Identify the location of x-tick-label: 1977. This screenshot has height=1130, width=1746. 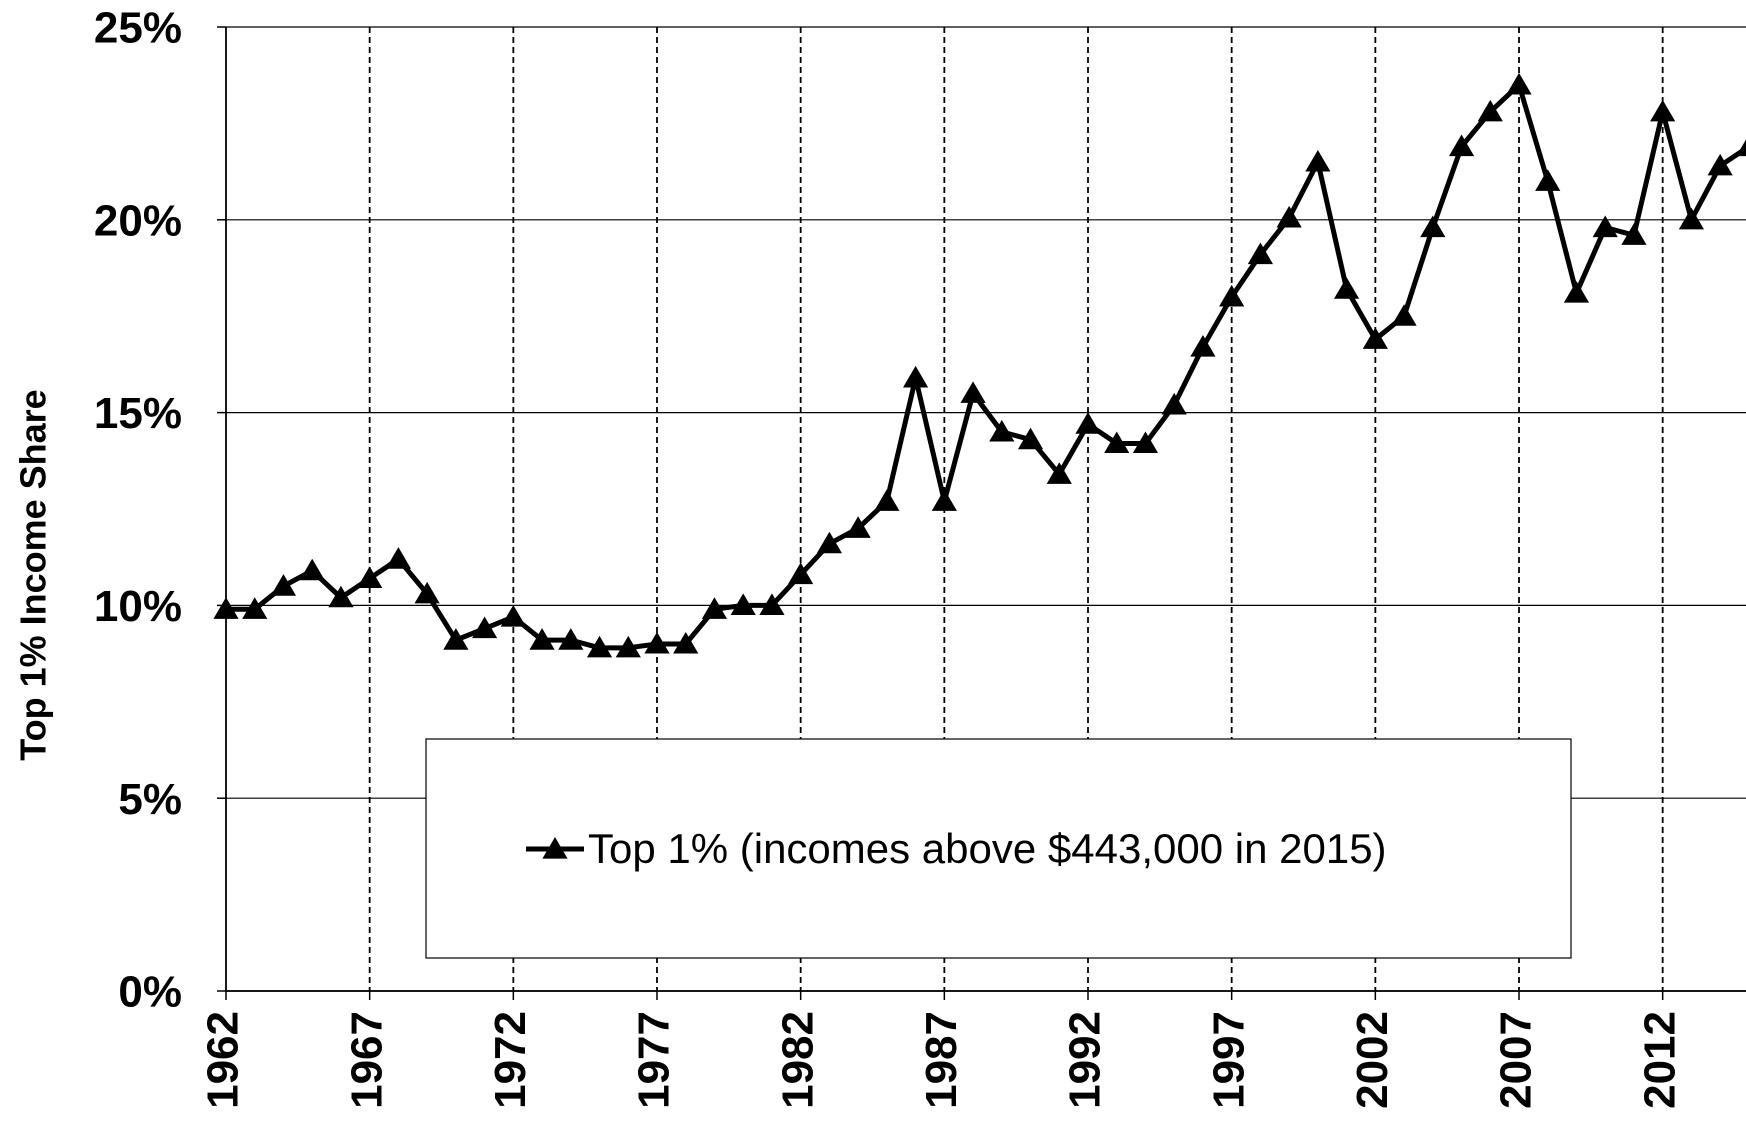
(654, 1060).